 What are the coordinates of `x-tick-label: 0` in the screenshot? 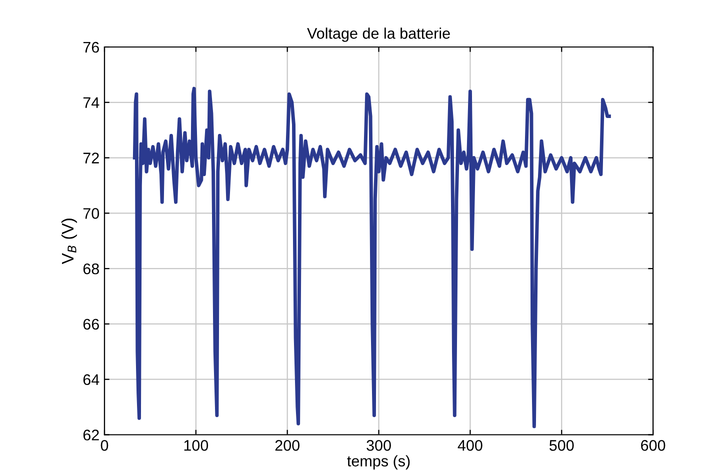 It's located at (104, 445).